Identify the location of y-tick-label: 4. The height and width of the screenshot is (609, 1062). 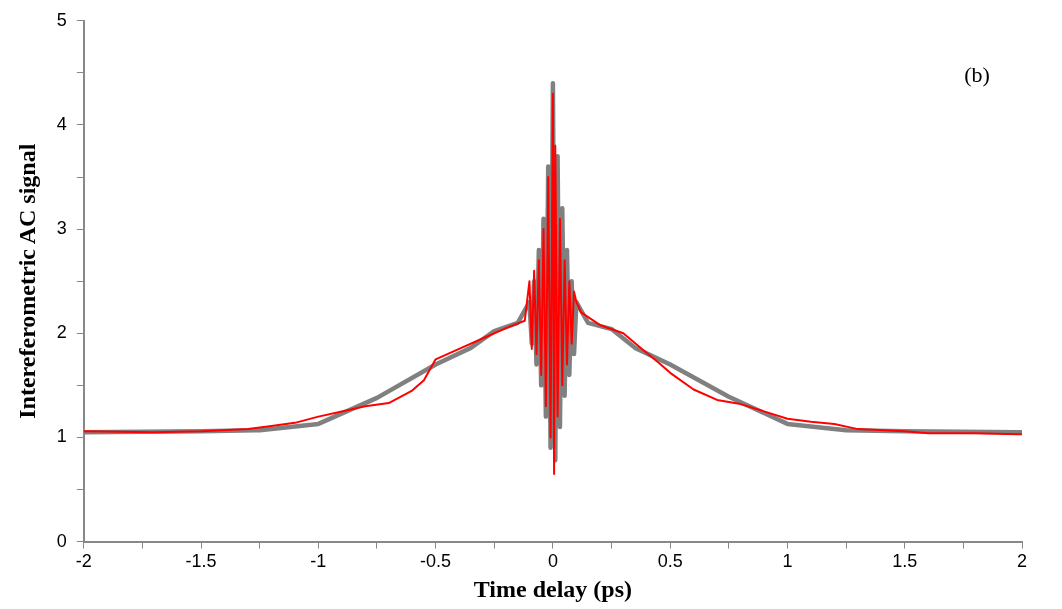
(61, 123).